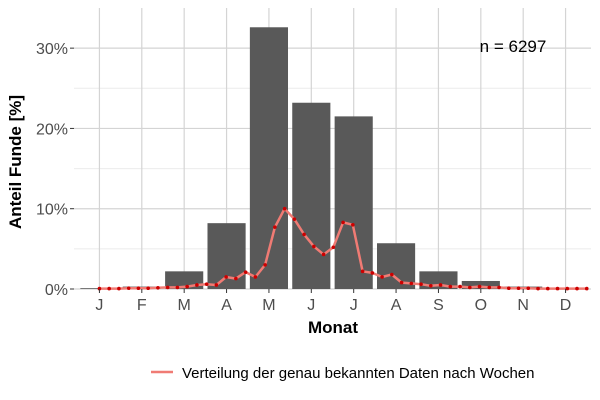 The width and height of the screenshot is (600, 400). I want to click on x-tick-label: F, so click(142, 305).